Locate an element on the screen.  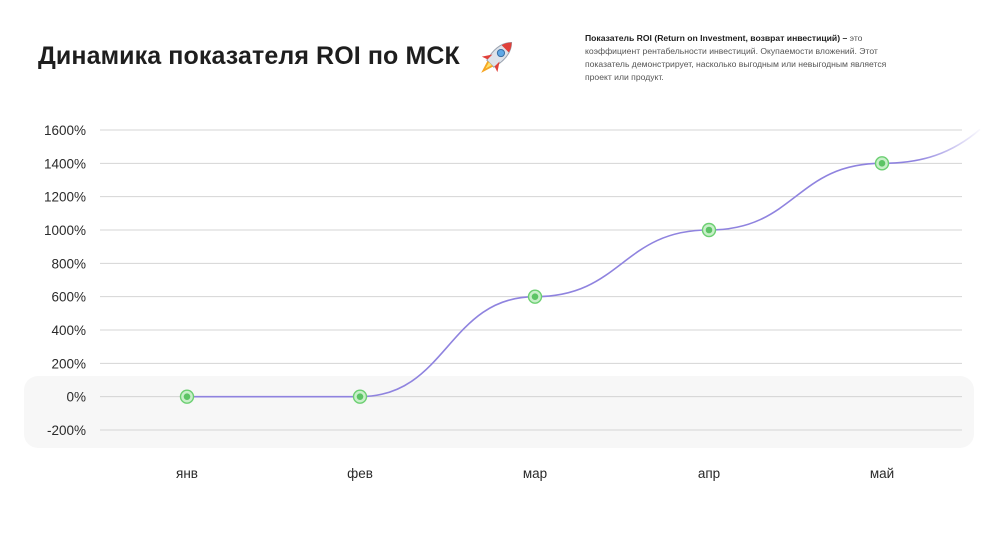
y-tick-label: 600% is located at coordinates (68, 297).